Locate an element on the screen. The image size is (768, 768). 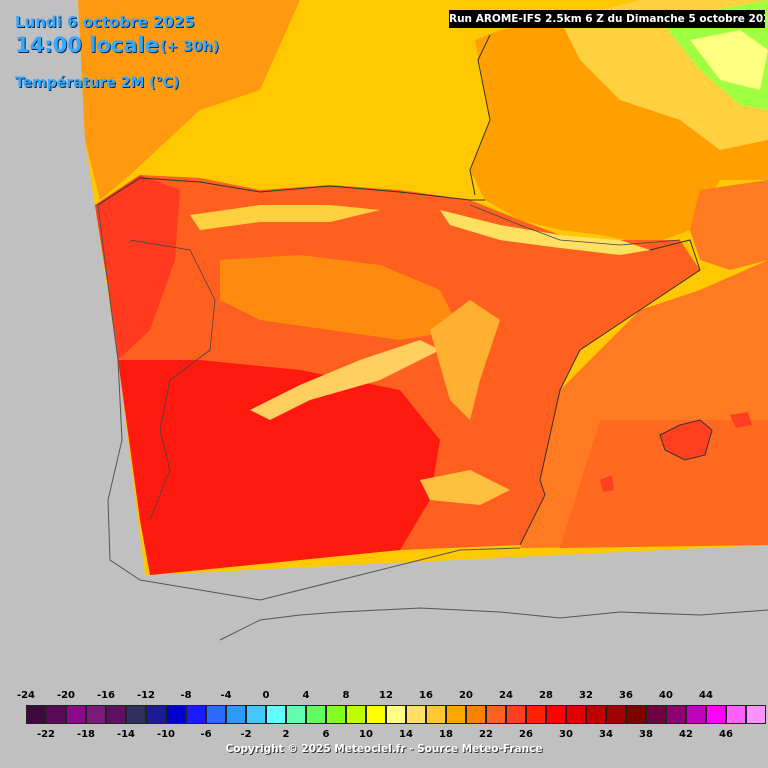
alps-snow-land is located at coordinates (729, 60).